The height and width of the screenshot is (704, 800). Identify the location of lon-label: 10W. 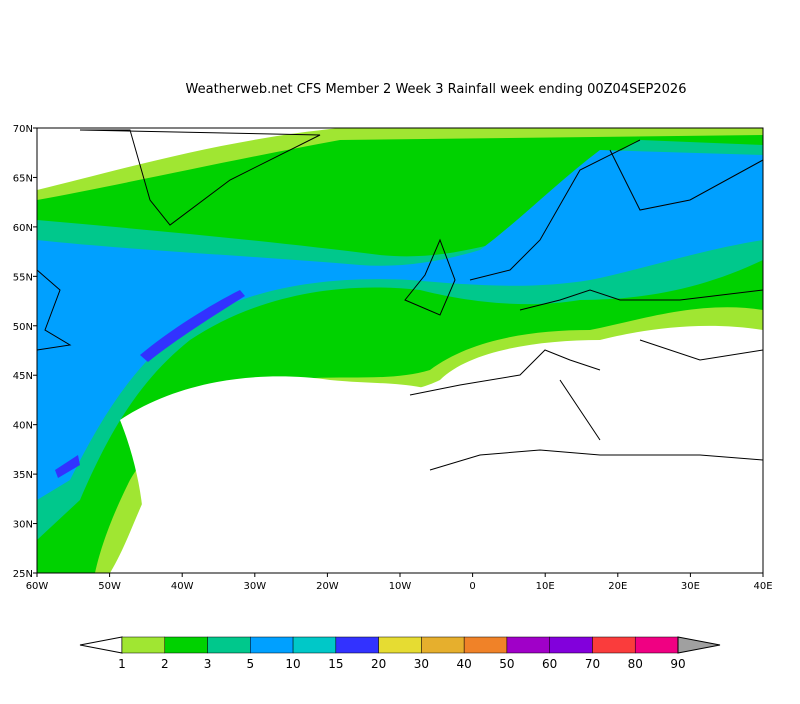
(400, 586).